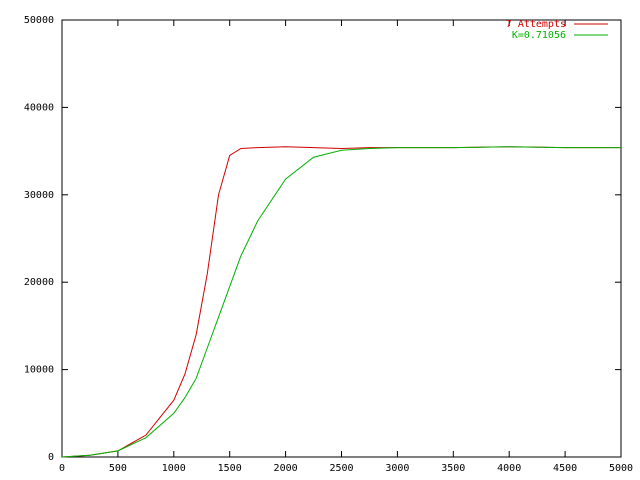 Image resolution: width=640 pixels, height=480 pixels. What do you see at coordinates (51, 457) in the screenshot?
I see `y-tick-label: 0` at bounding box center [51, 457].